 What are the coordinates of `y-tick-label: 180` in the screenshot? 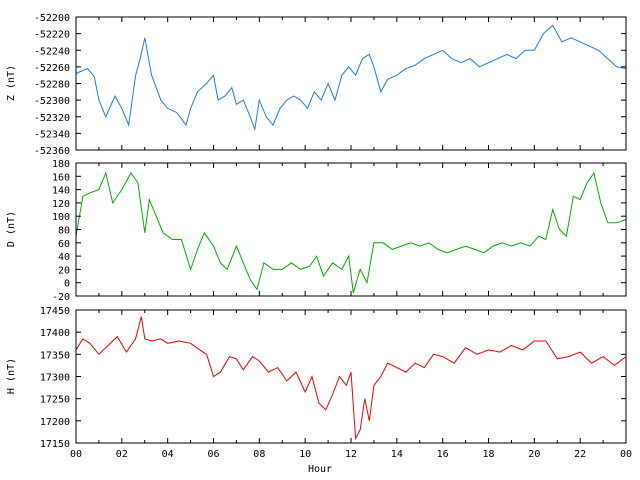 It's located at (61, 164).